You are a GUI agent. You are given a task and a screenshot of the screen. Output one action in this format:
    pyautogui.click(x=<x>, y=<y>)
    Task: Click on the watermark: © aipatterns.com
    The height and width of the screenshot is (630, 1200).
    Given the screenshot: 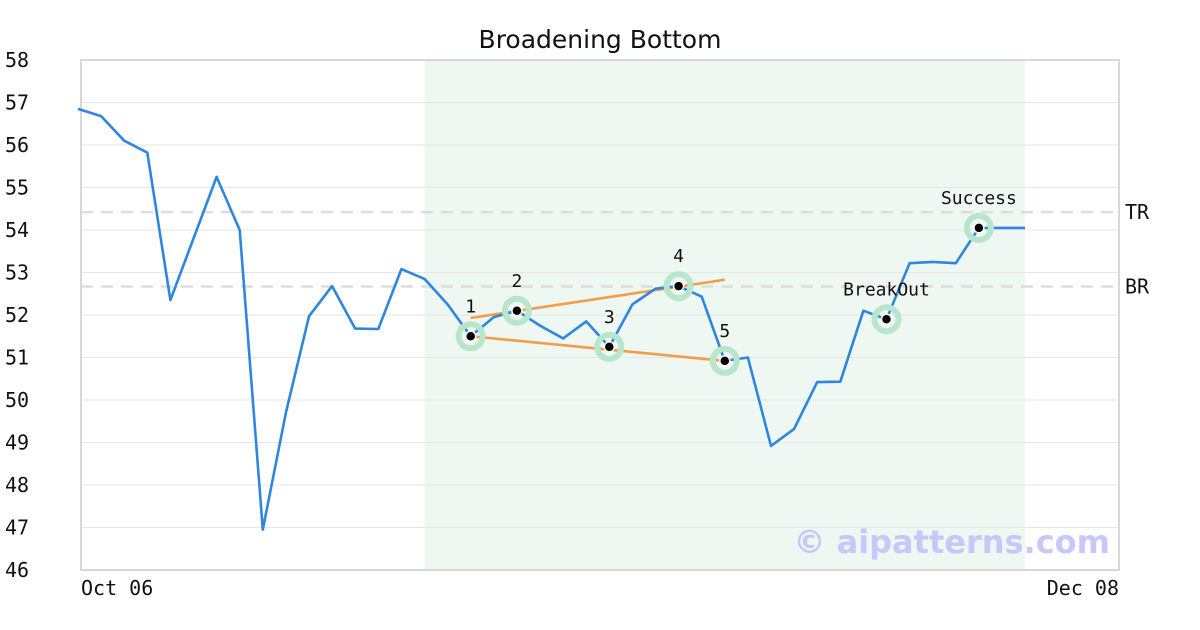 What is the action you would take?
    pyautogui.click(x=951, y=542)
    